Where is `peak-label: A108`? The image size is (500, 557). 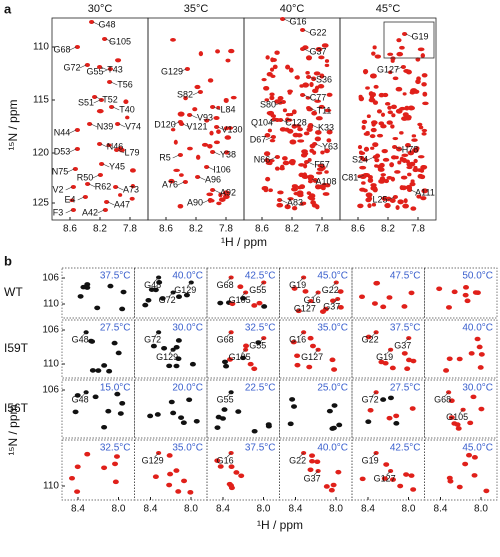 peak-label: A108 is located at coordinates (325, 181).